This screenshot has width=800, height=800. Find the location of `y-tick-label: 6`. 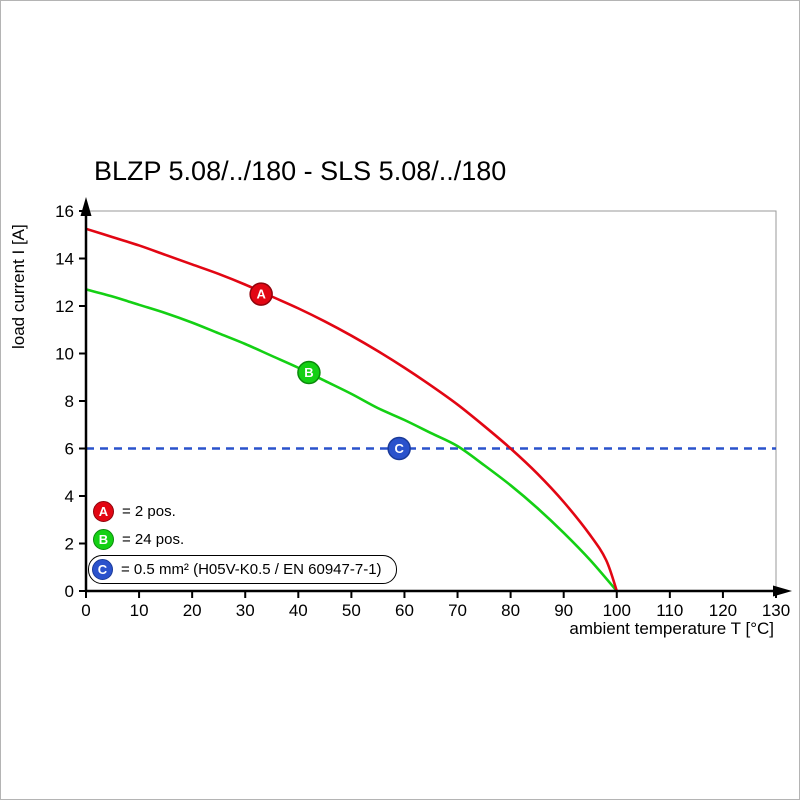

y-tick-label: 6 is located at coordinates (69, 449).